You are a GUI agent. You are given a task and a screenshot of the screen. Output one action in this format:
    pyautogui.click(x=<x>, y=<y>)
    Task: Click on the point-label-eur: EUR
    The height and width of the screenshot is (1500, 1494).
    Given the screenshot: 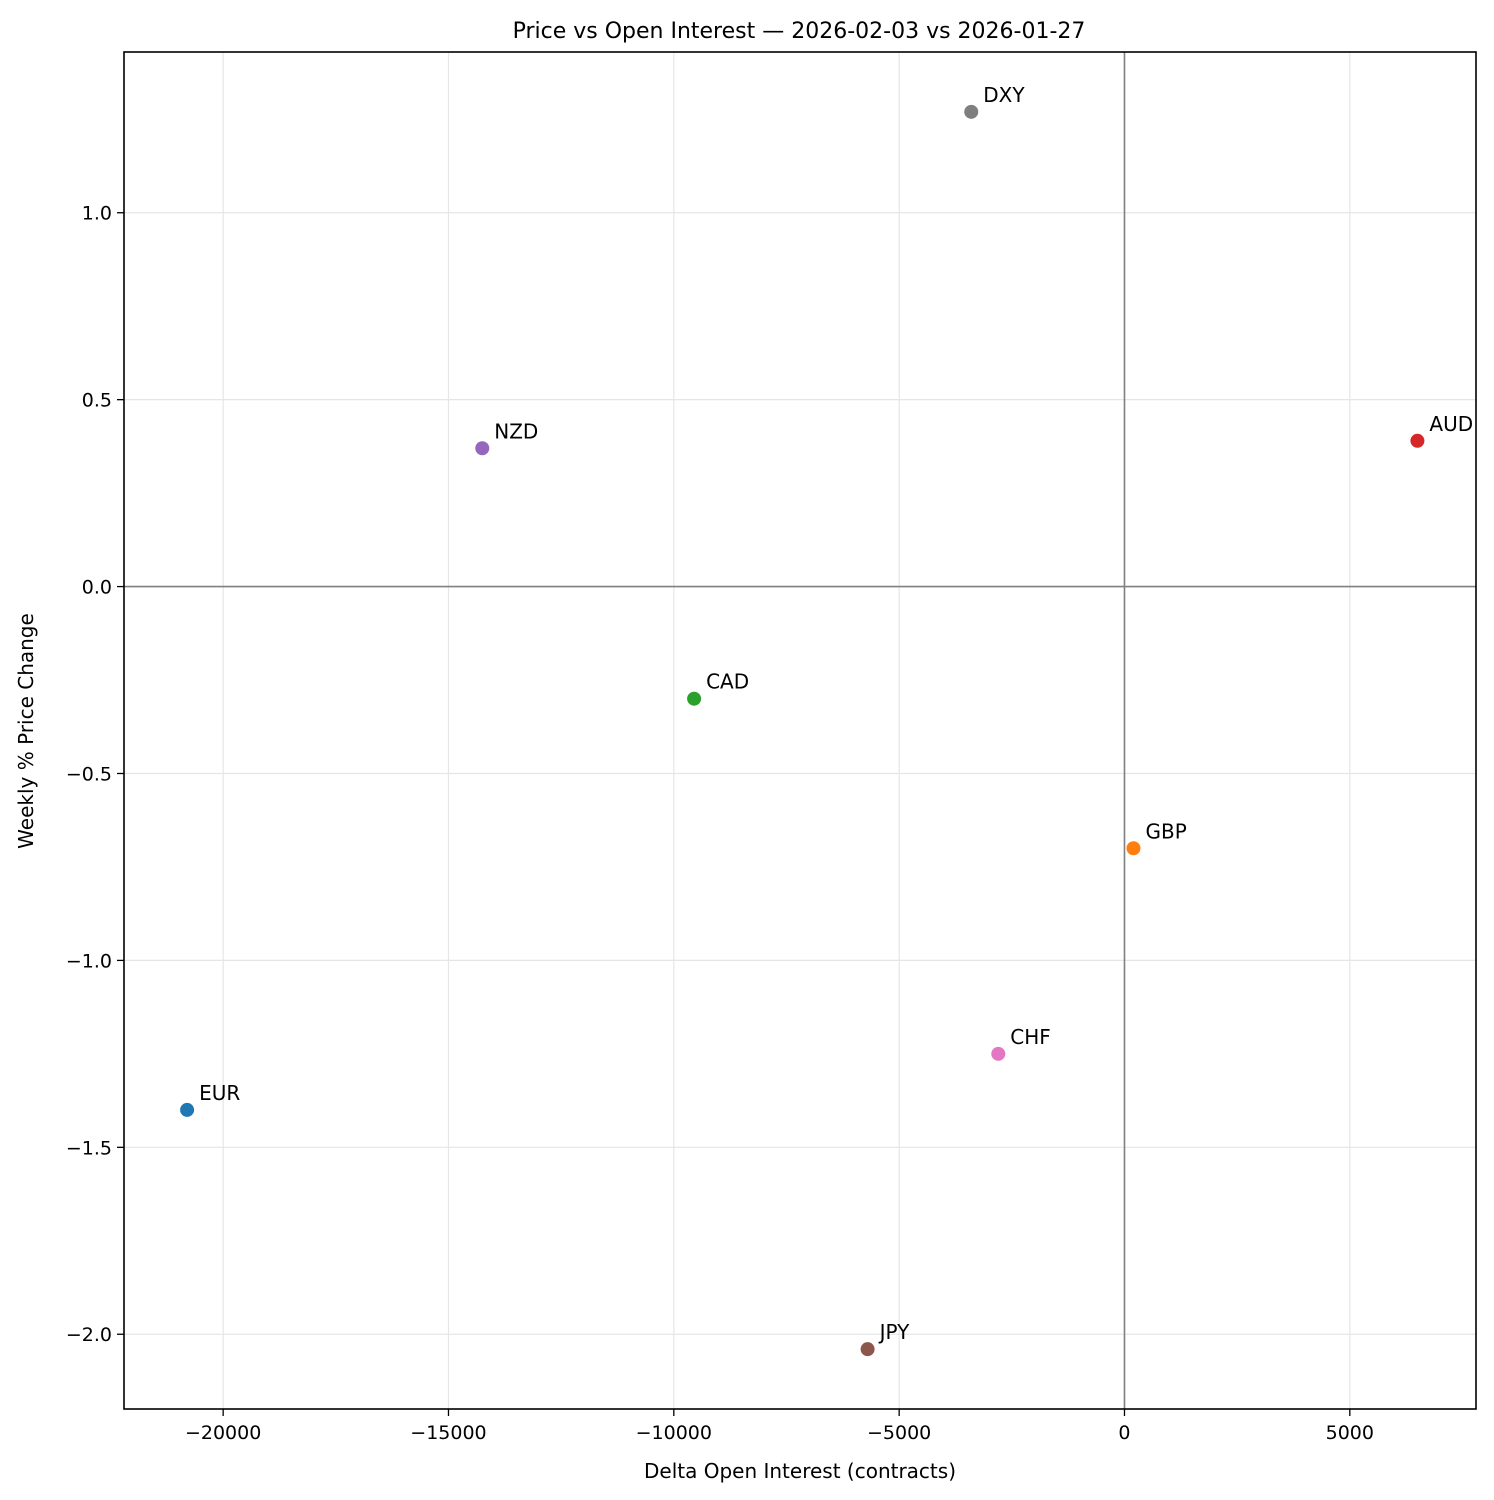 What is the action you would take?
    pyautogui.click(x=219, y=1093)
    